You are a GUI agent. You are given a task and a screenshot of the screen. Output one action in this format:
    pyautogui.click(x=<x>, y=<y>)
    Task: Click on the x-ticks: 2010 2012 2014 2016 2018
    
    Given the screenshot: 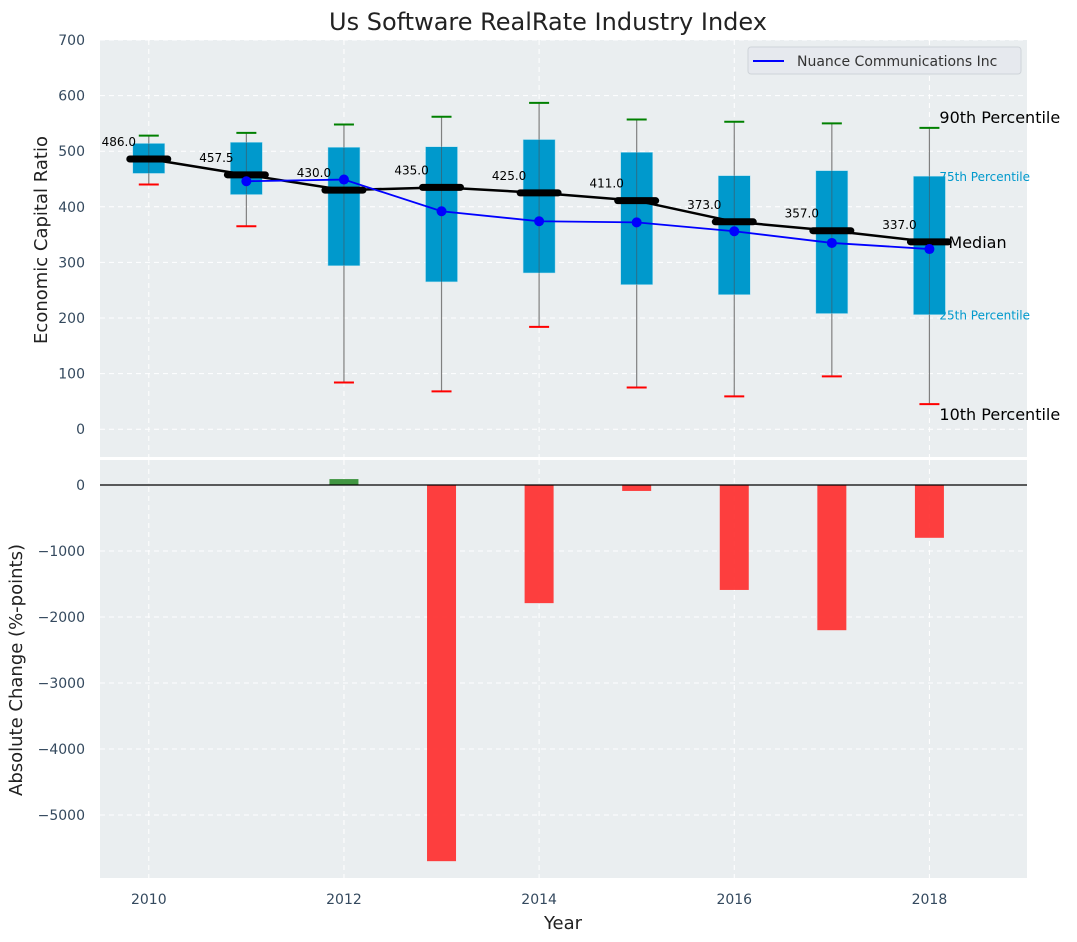 What is the action you would take?
    pyautogui.click(x=539, y=900)
    